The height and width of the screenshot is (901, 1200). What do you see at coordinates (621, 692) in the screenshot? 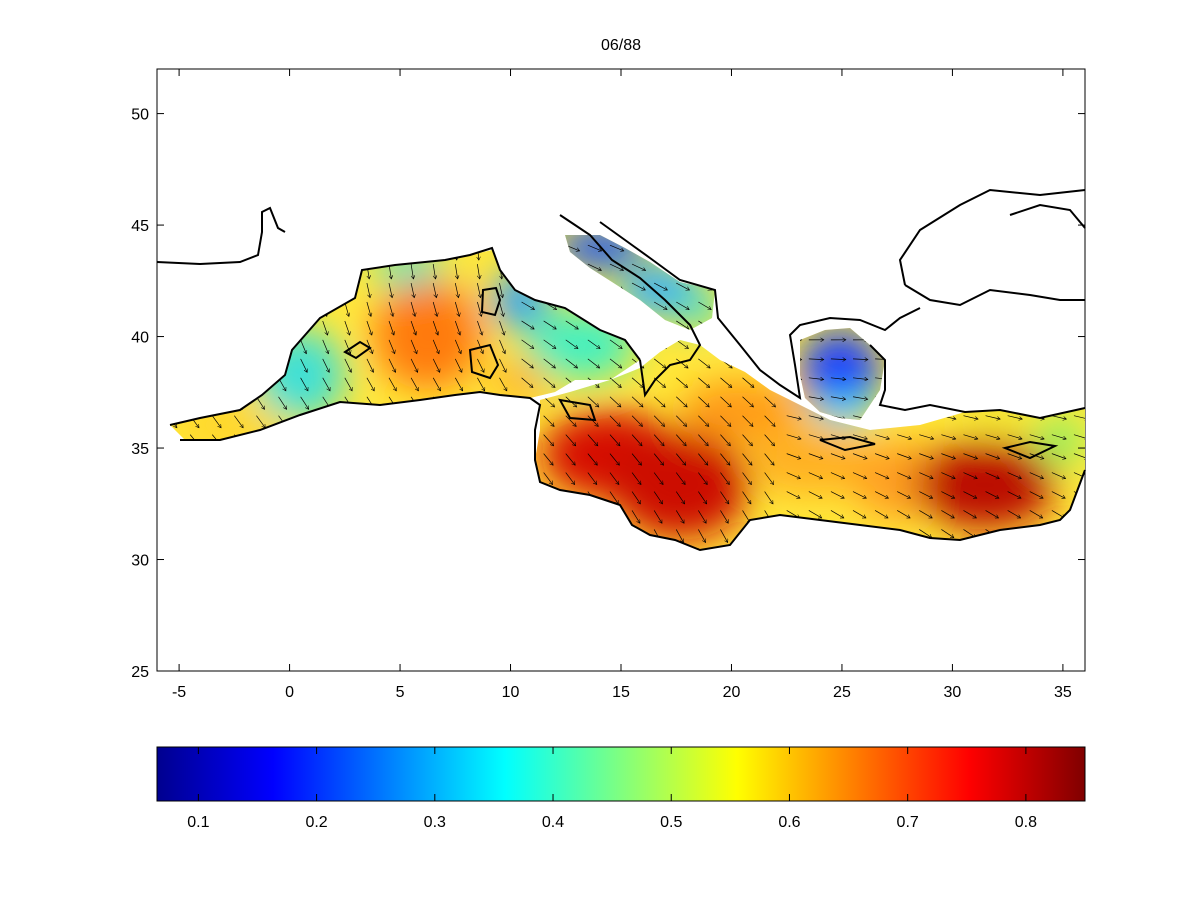
I see `x-tick-label: 15` at bounding box center [621, 692].